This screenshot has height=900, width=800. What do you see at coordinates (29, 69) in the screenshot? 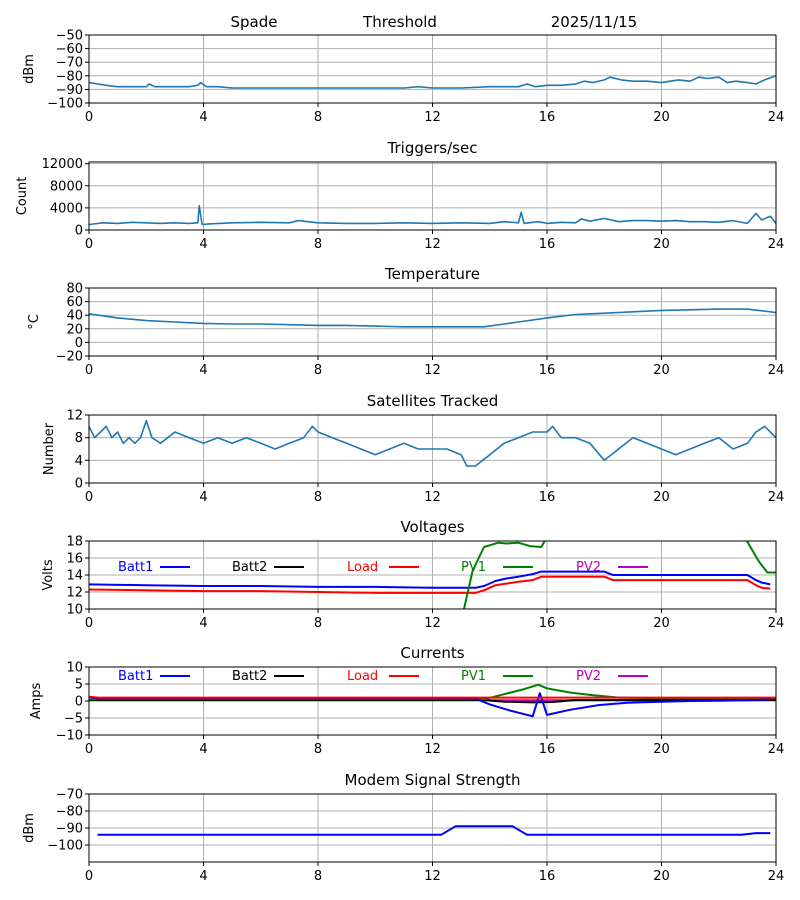
I see `y-axis-label: dBm` at bounding box center [29, 69].